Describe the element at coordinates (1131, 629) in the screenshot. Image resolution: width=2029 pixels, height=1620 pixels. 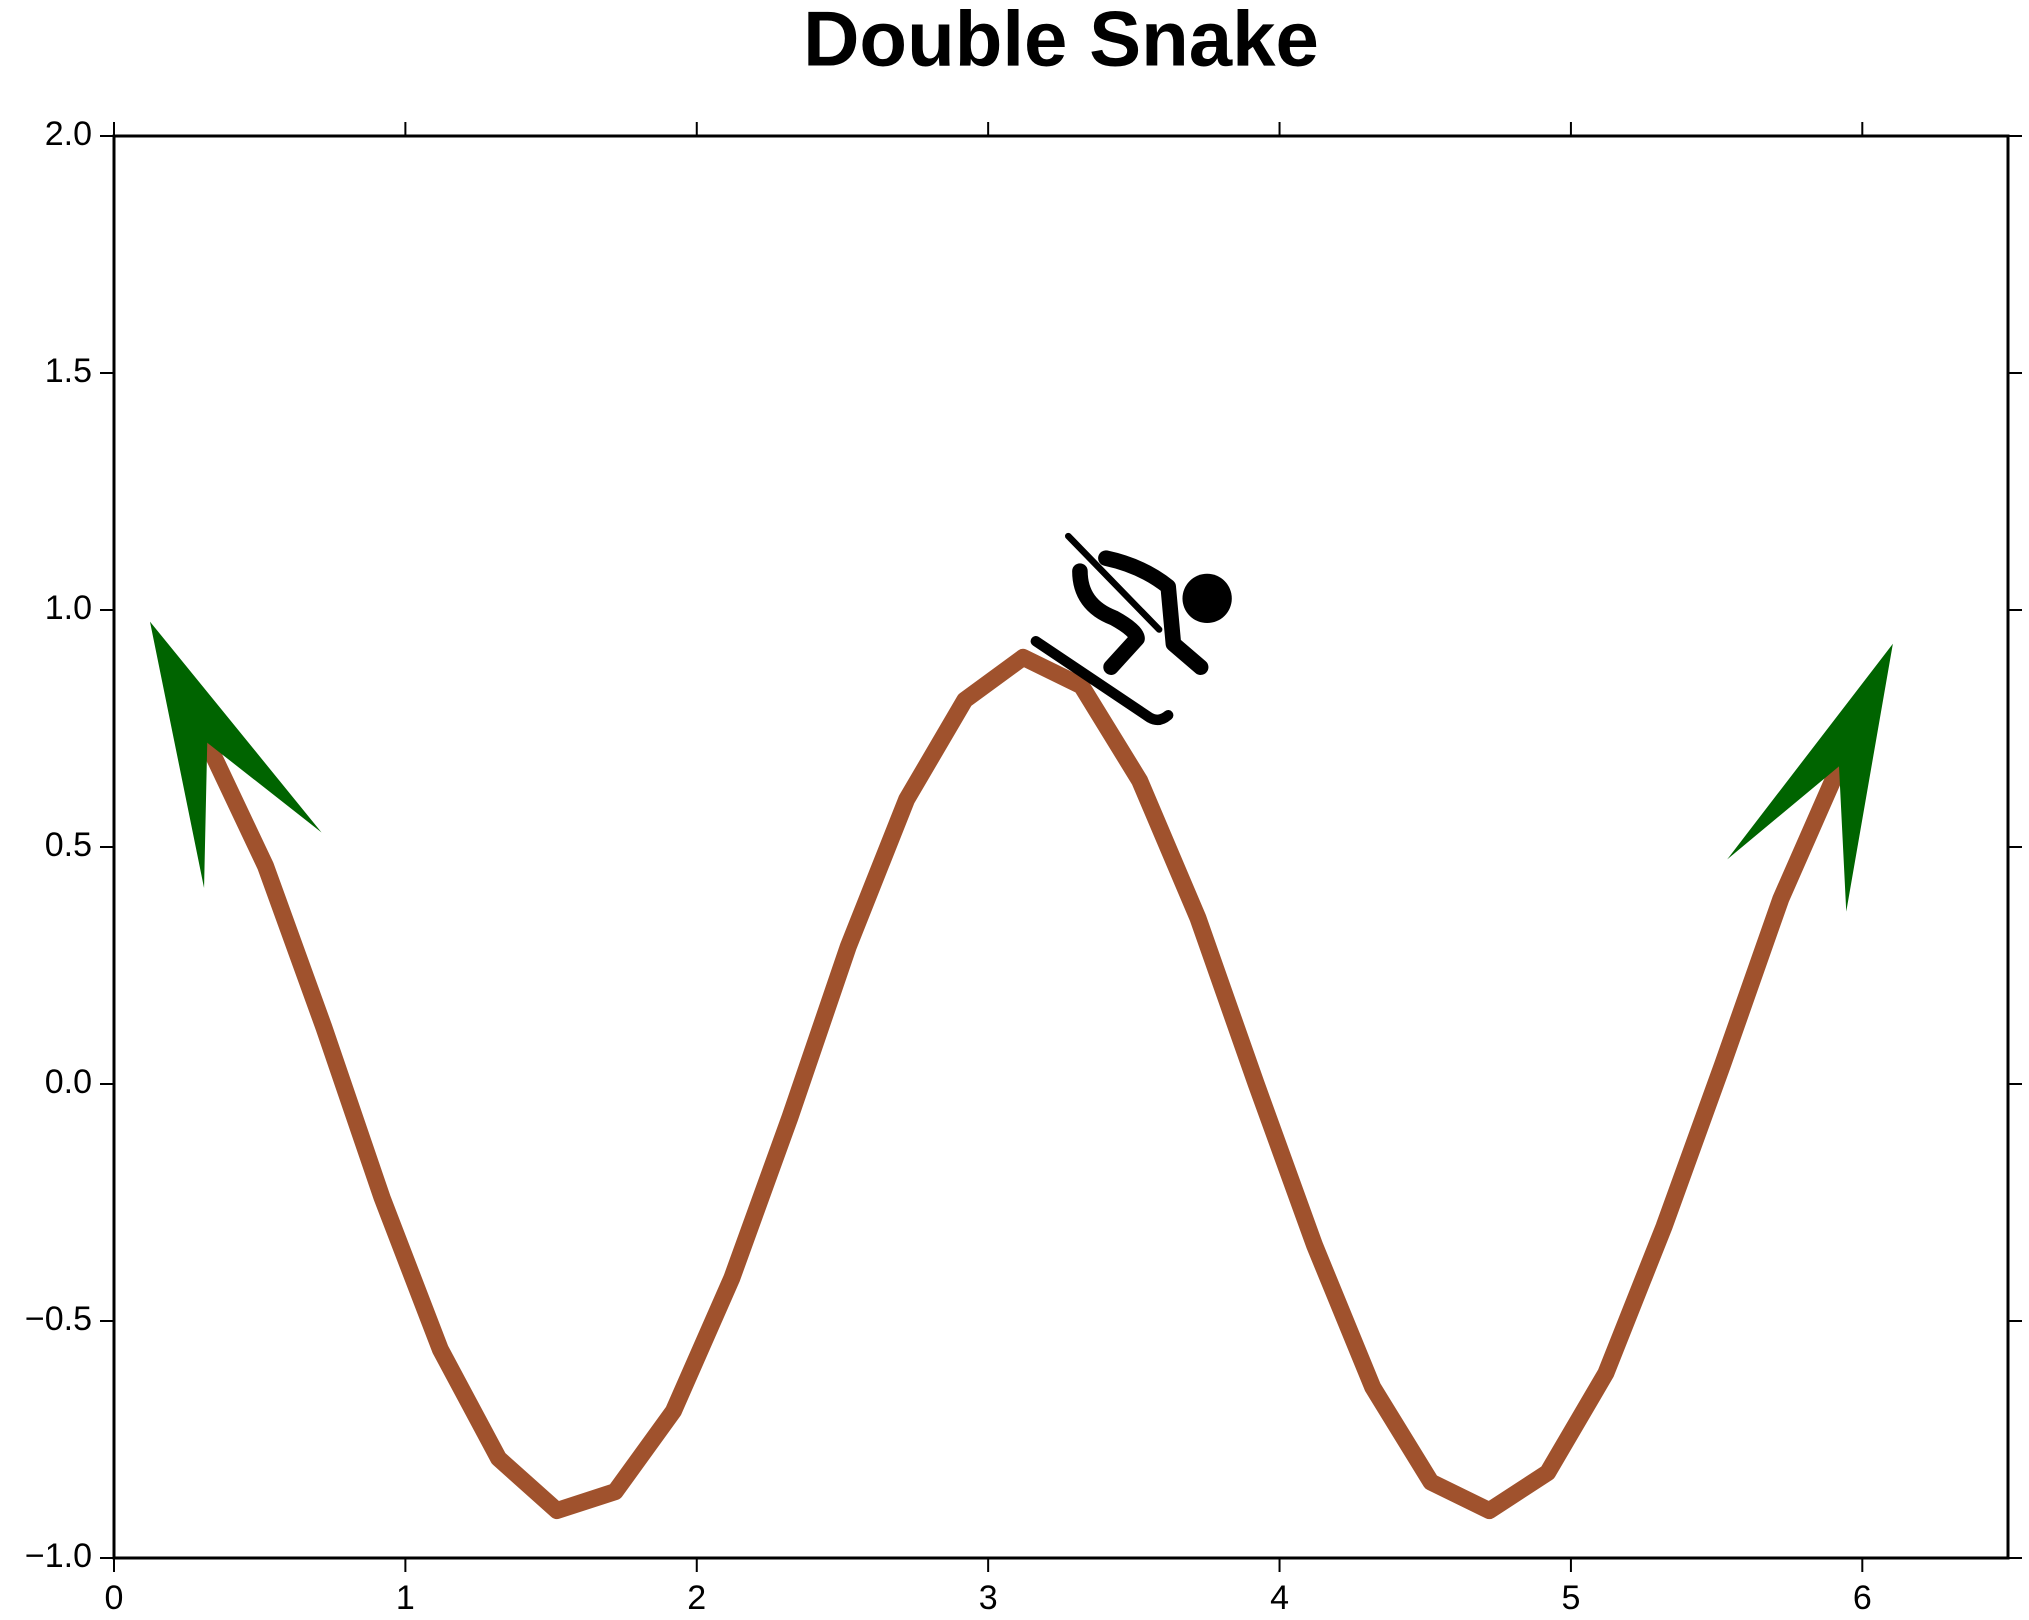
I see `skier-icon` at that location.